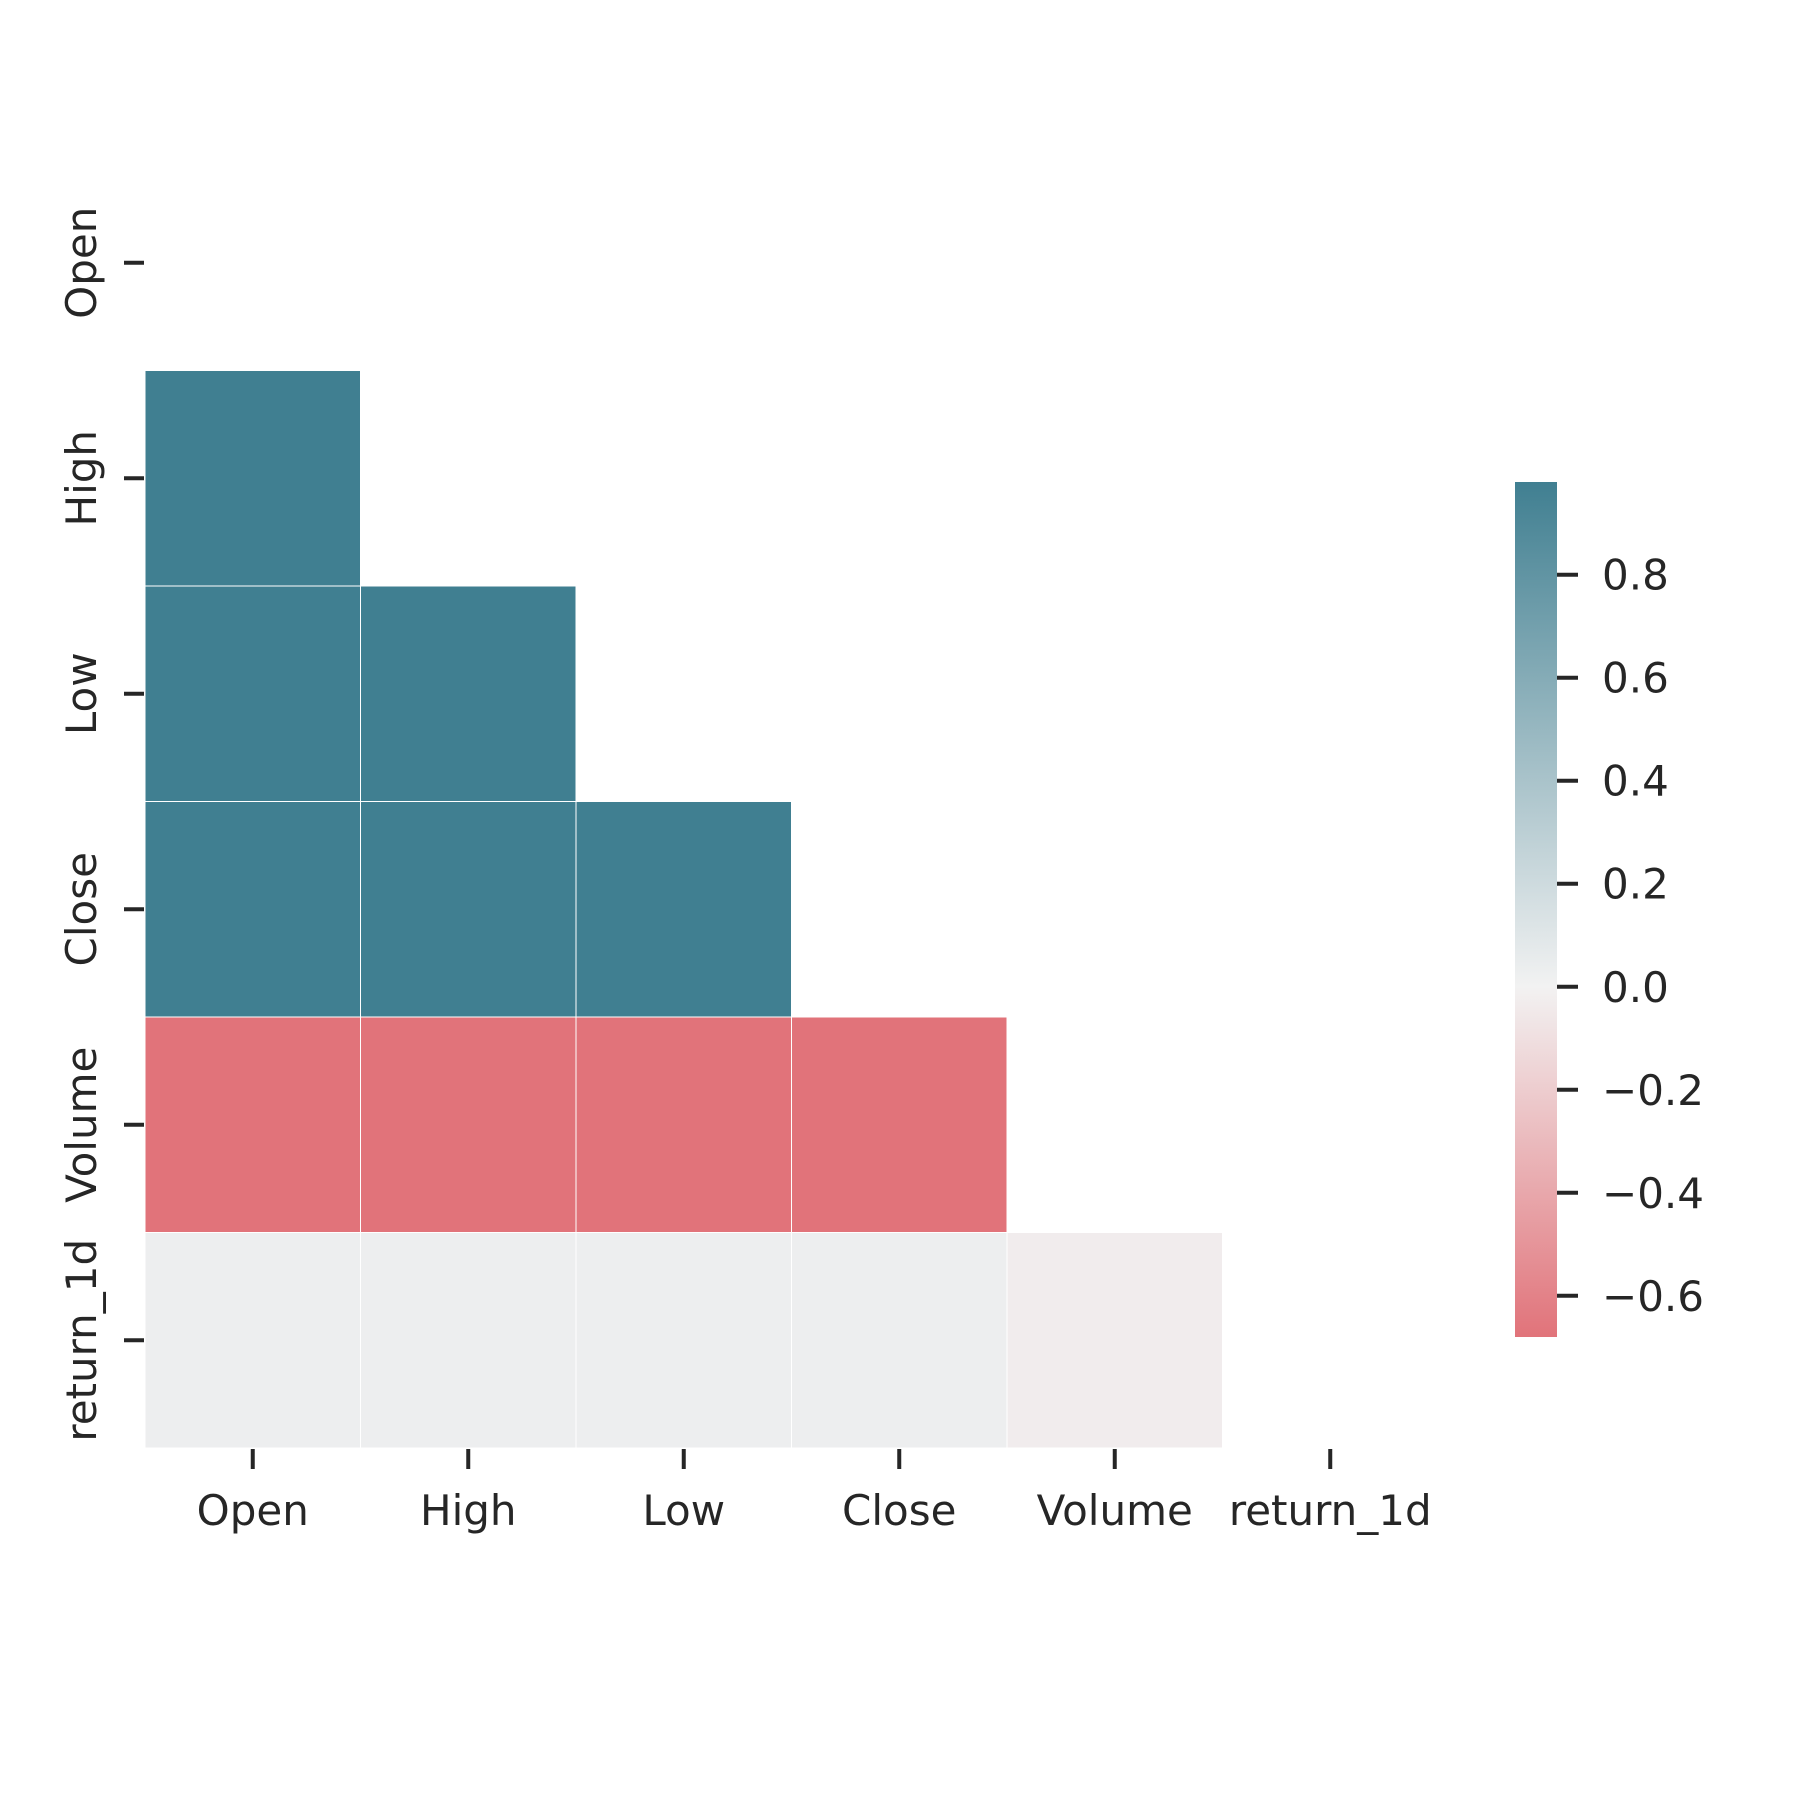  I want to click on colorbar-tick-label: 0.0, so click(1635, 987).